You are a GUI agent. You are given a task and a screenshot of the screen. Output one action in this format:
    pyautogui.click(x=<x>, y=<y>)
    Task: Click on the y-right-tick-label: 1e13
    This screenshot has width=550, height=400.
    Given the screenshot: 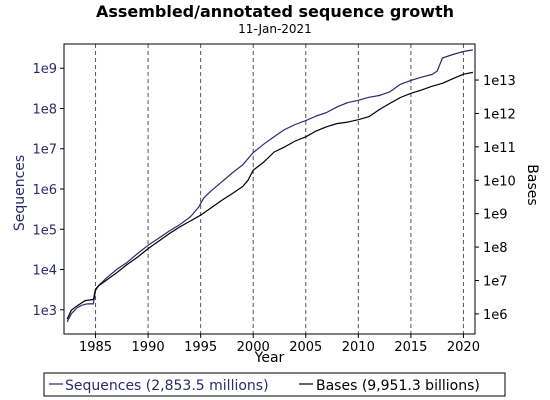 What is the action you would take?
    pyautogui.click(x=499, y=81)
    